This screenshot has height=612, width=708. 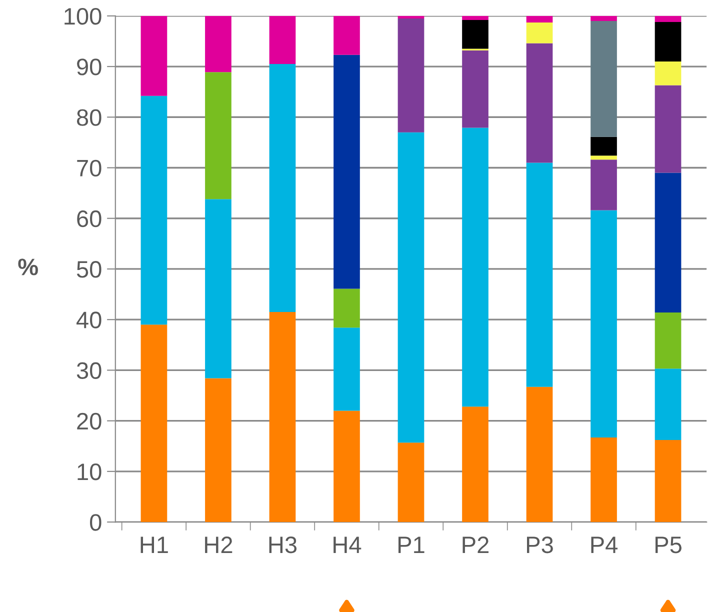 I want to click on x-tick-label: H3, so click(x=283, y=545).